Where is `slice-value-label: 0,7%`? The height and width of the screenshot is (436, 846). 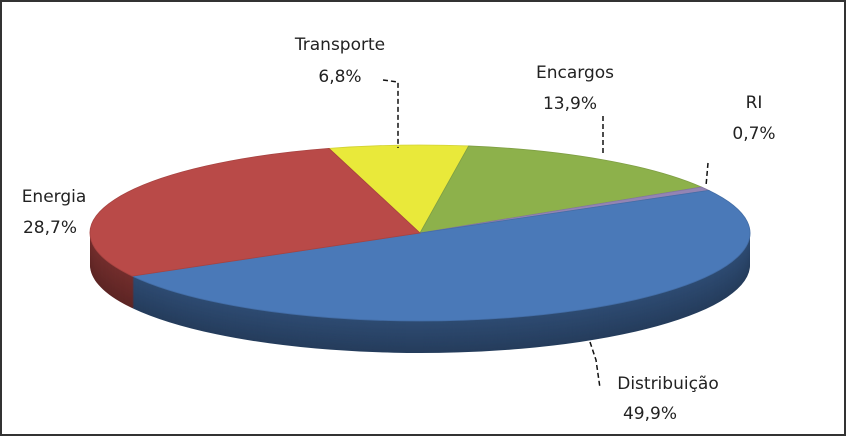
slice-value-label: 0,7% is located at coordinates (753, 134).